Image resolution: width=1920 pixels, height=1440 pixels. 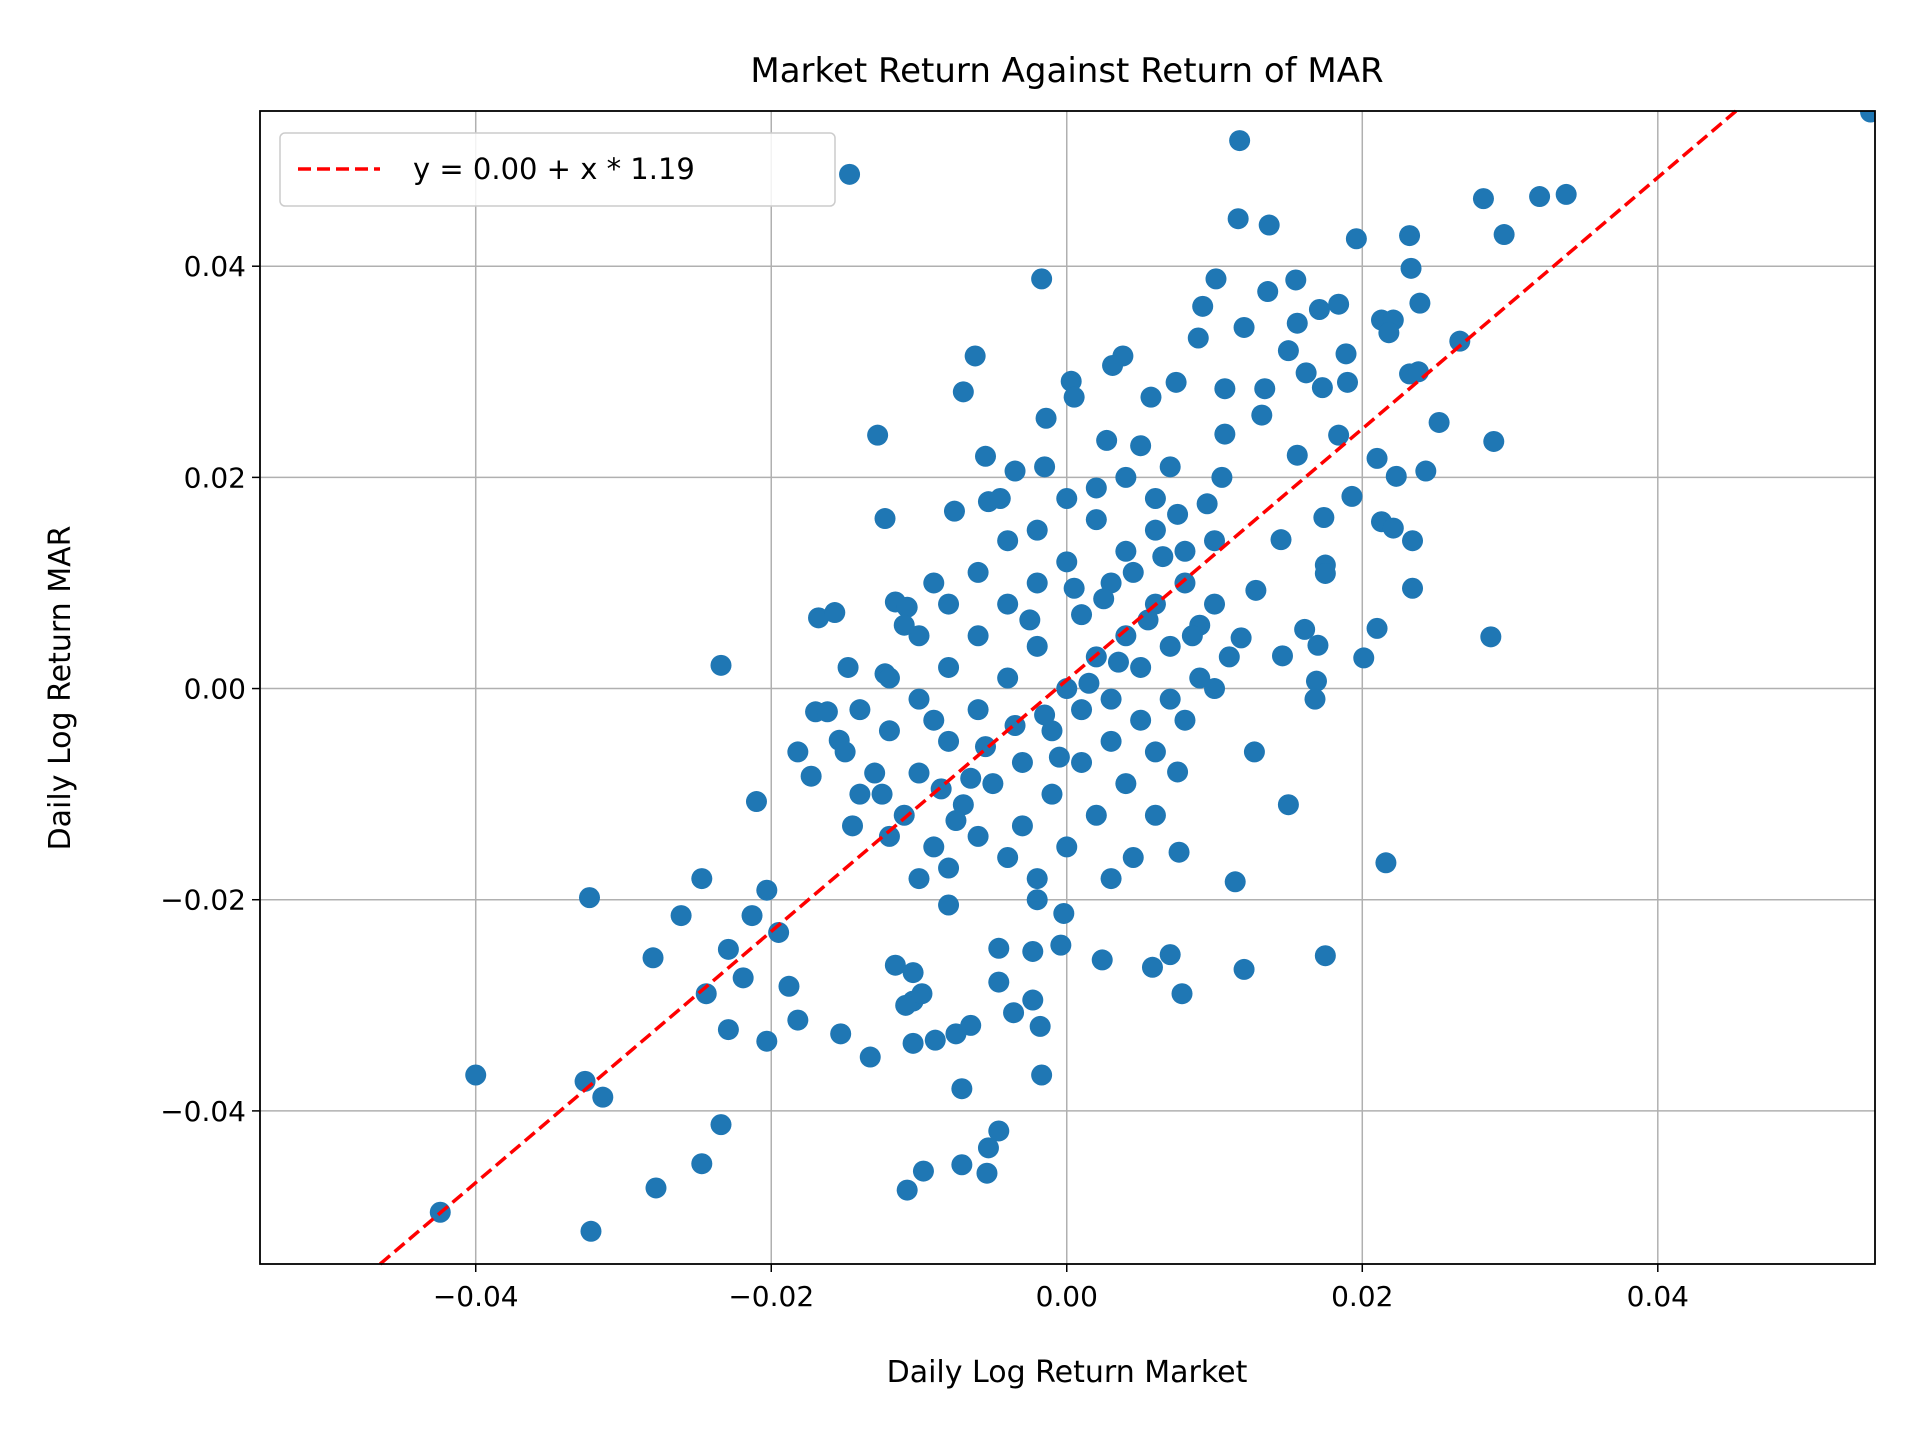 I want to click on y-axis-label: Daily Log Return MAR, so click(x=60, y=688).